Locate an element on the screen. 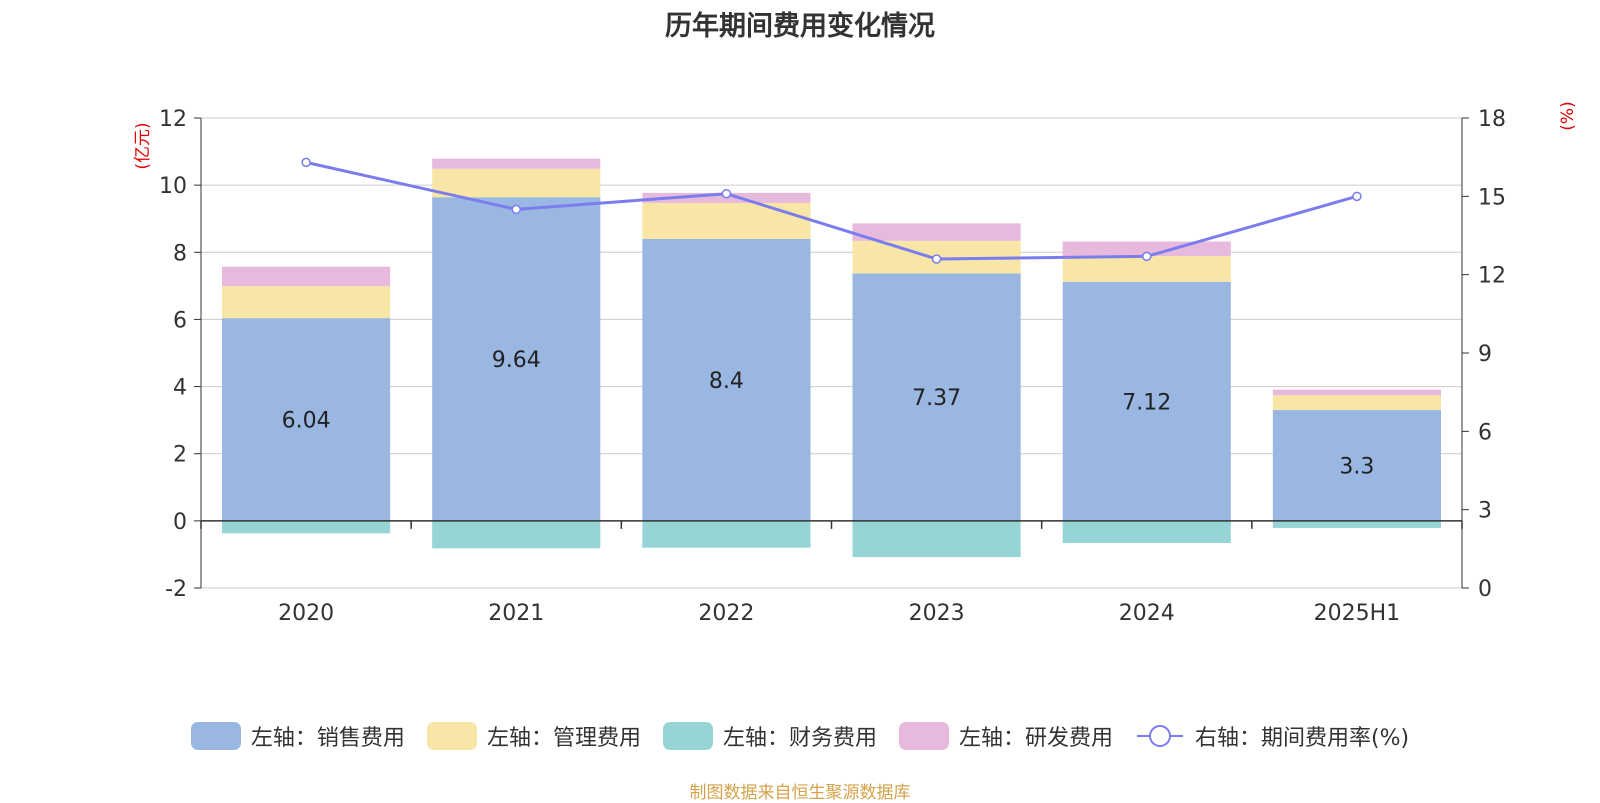  left-axis-tick-label: 0 is located at coordinates (180, 522).